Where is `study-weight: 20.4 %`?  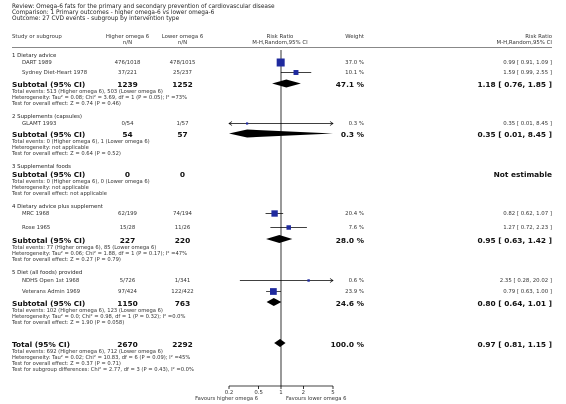
study-weight: 20.4 % is located at coordinates (354, 214).